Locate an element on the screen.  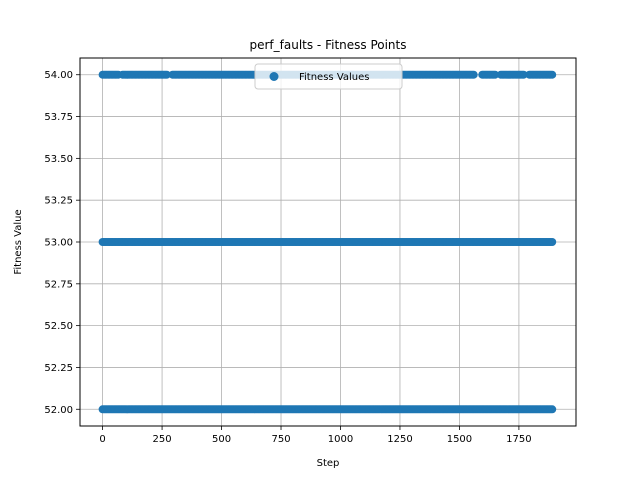
x-tick-label: 1500 is located at coordinates (459, 439).